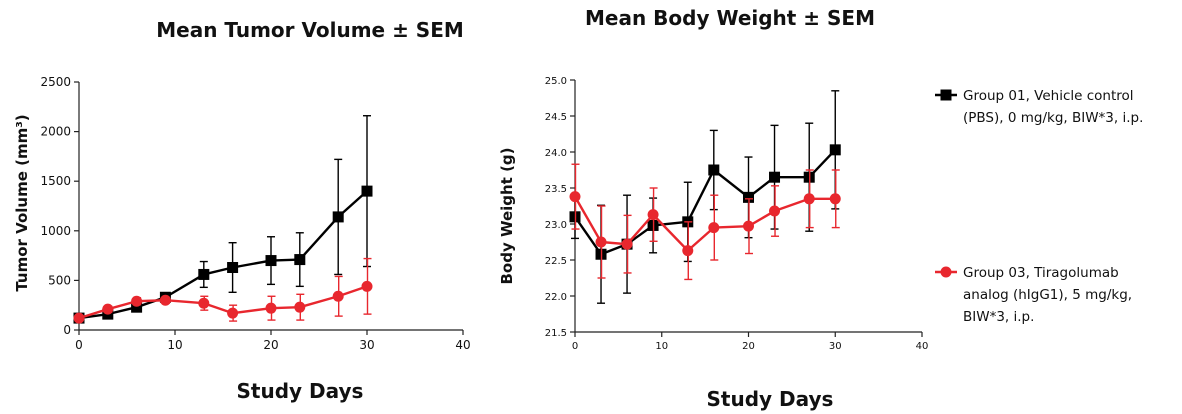 The image size is (1182, 414). I want to click on weight-chart-title: Mean Body Weight ± SEM, so click(730, 18).